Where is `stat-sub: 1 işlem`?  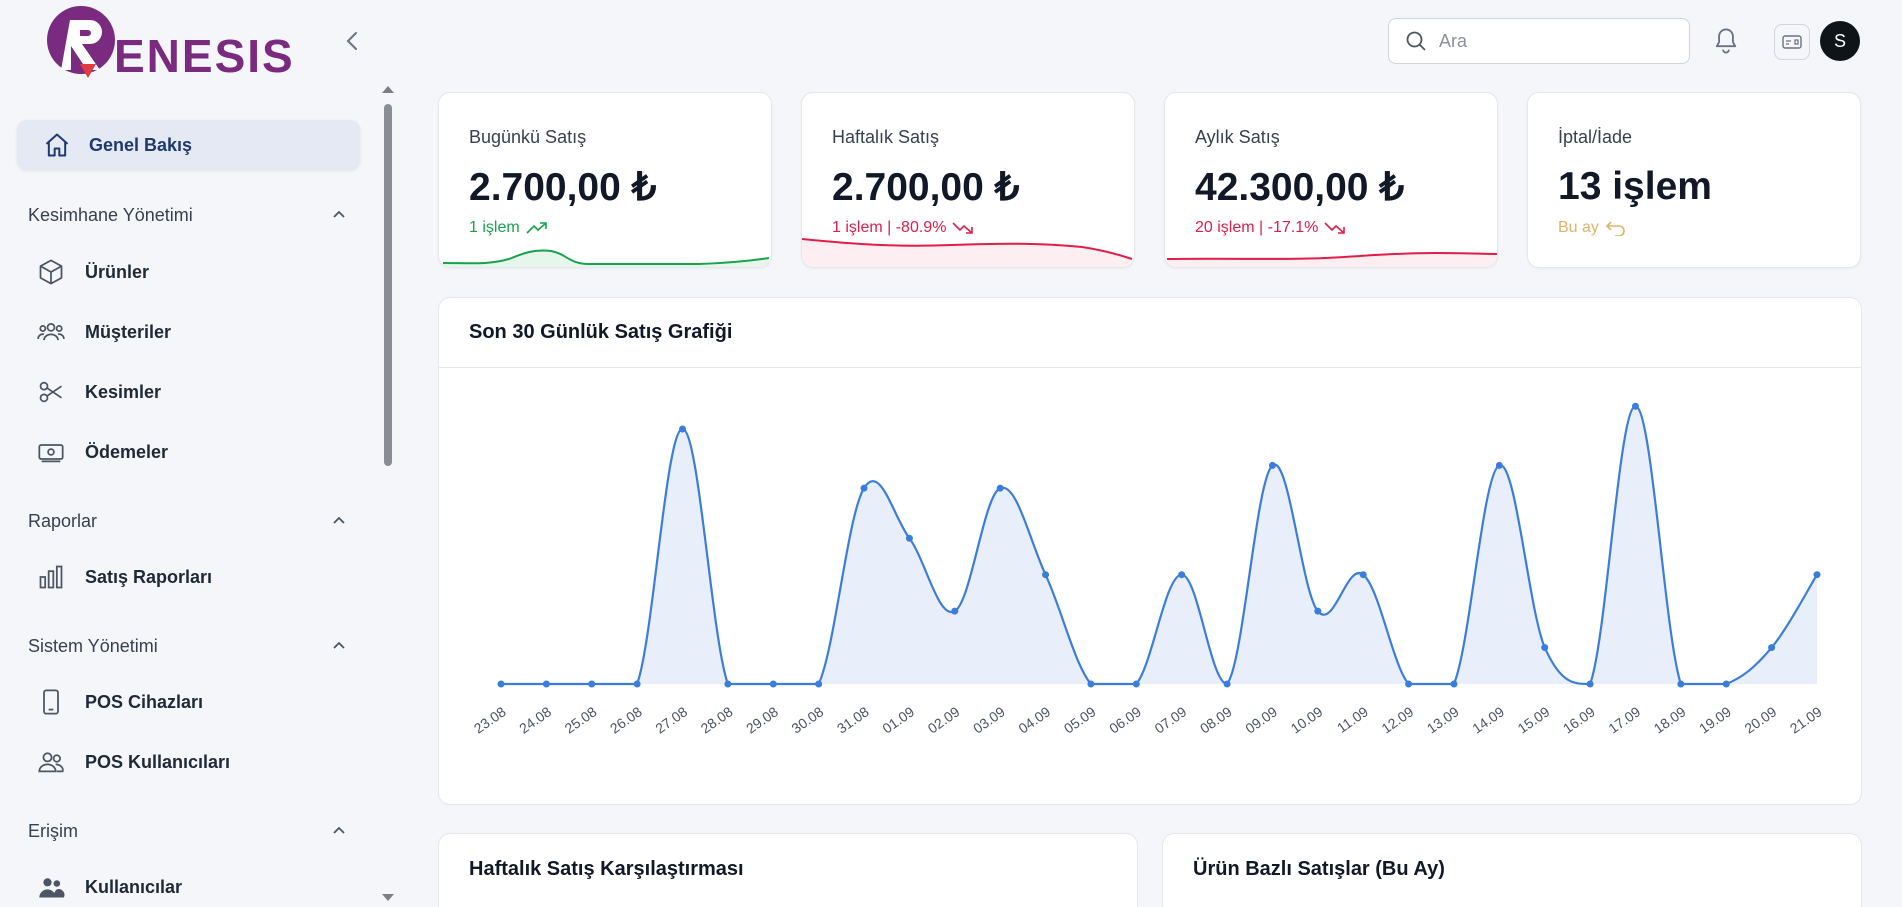 stat-sub: 1 işlem is located at coordinates (508, 228).